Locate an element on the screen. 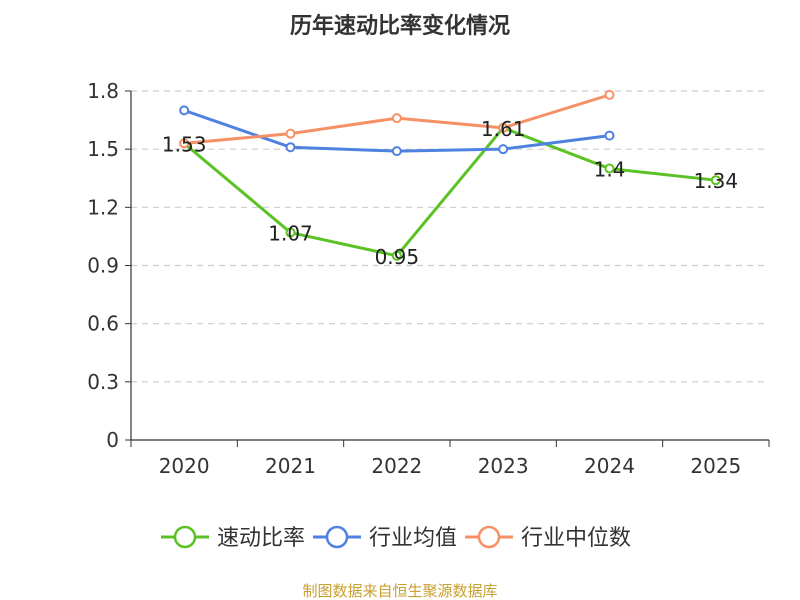  legend: 速动比率 行业均值 行业中位数 is located at coordinates (396, 538).